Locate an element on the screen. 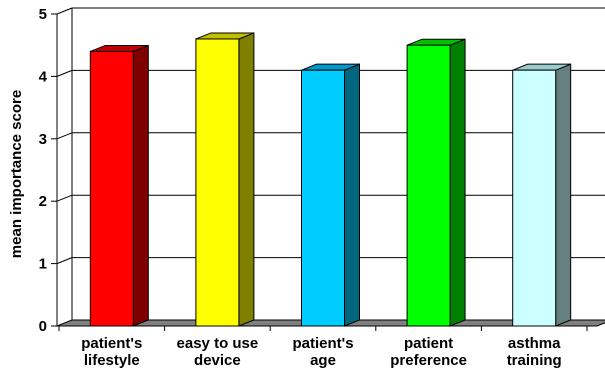 This screenshot has height=369, width=605. x-tick-label-line: patient is located at coordinates (428, 343).